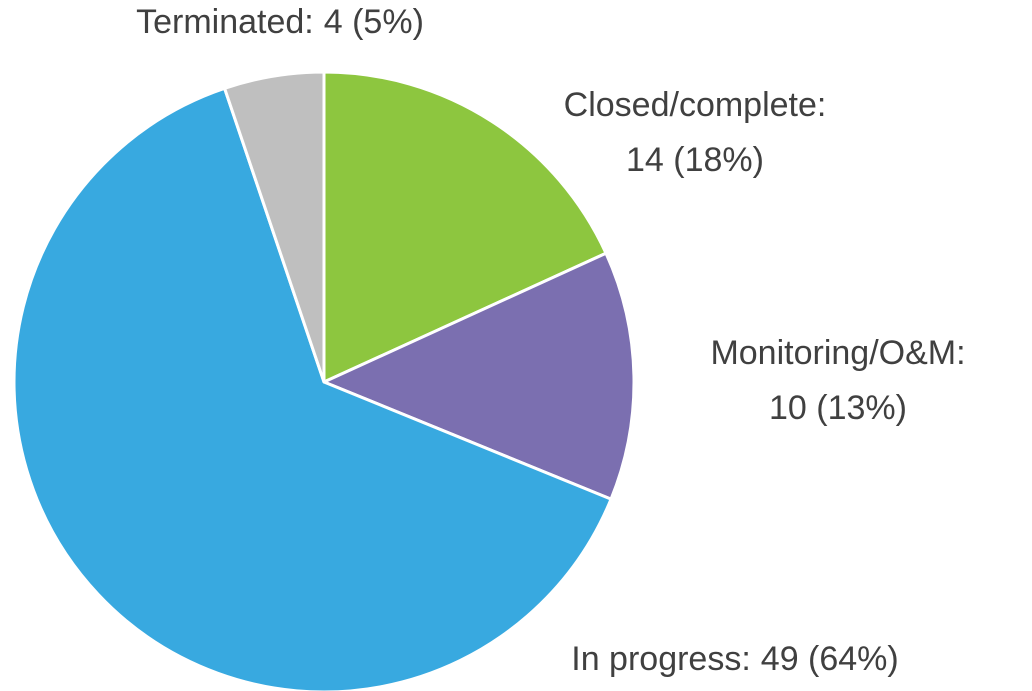 The height and width of the screenshot is (691, 1032). Describe the element at coordinates (695, 105) in the screenshot. I see `slice-category: Closed/complete:` at that location.